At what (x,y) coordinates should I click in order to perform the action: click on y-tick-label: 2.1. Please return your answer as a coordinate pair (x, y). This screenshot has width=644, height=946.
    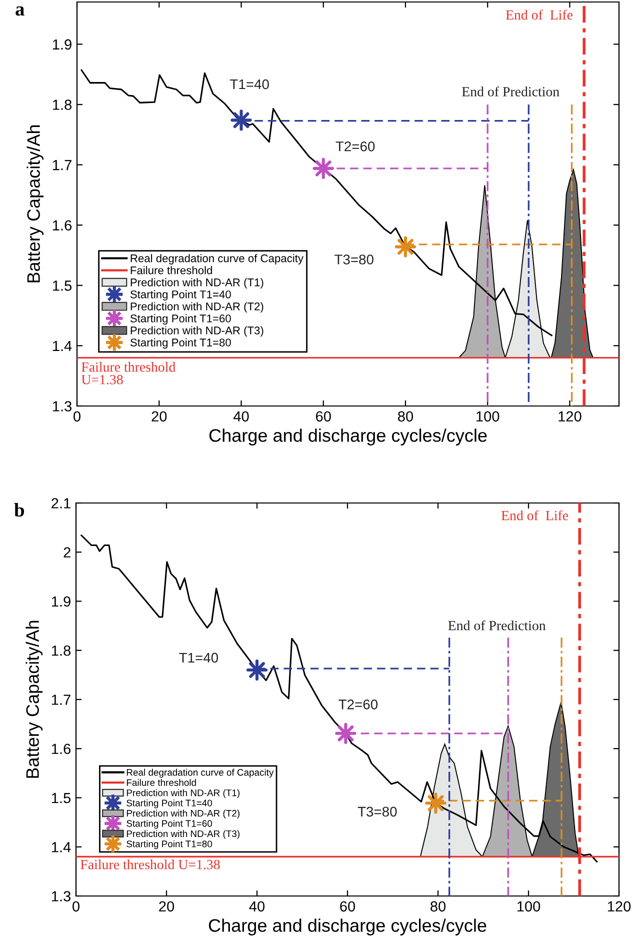
    Looking at the image, I should click on (61, 503).